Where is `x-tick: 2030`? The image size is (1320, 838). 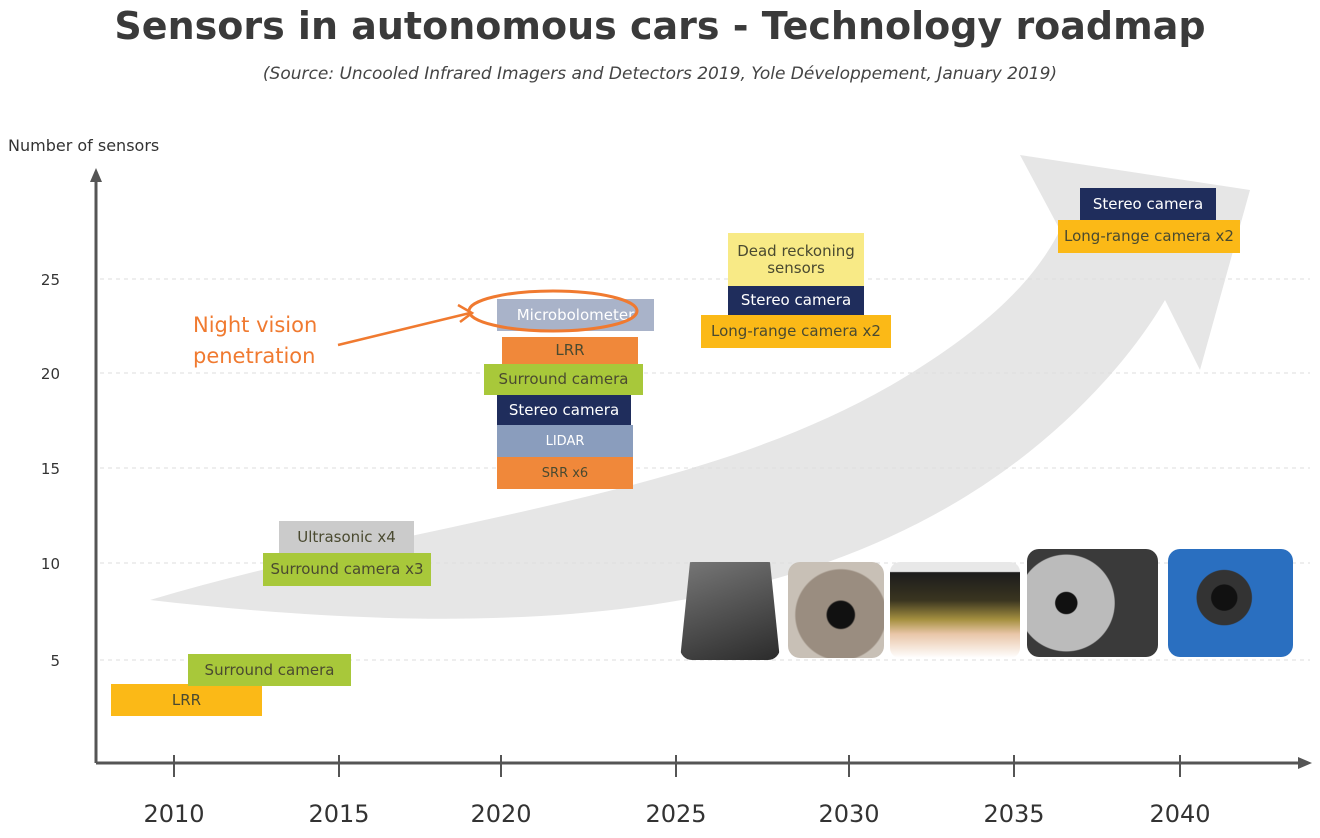
x-tick: 2030 is located at coordinates (849, 814).